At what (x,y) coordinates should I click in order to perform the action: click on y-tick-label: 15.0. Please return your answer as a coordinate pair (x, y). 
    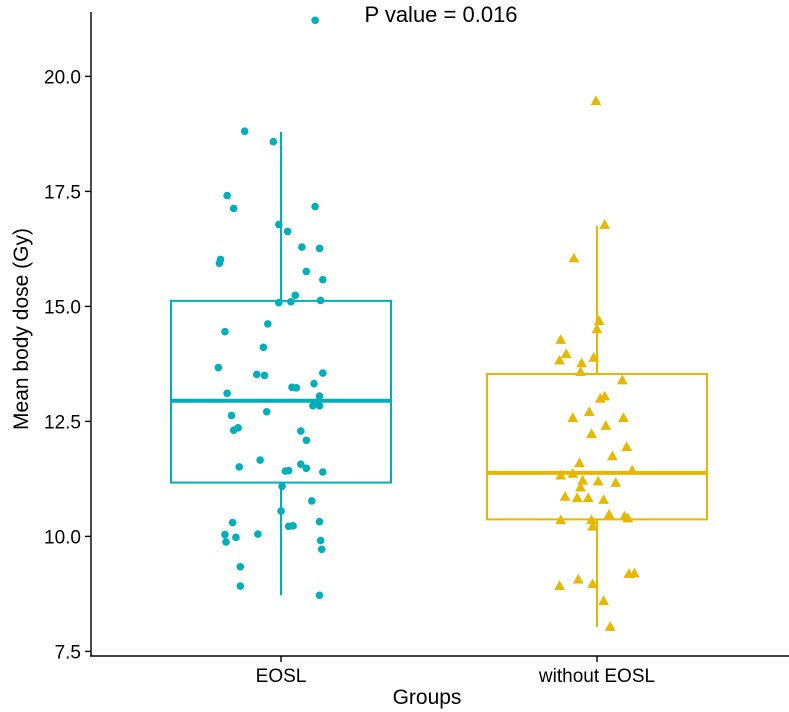
    Looking at the image, I should click on (62, 307).